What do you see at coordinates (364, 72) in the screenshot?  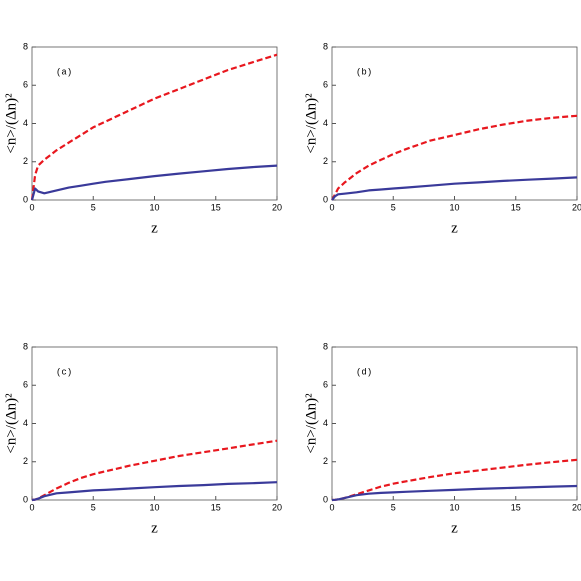 I see `panel-label: (b)` at bounding box center [364, 72].